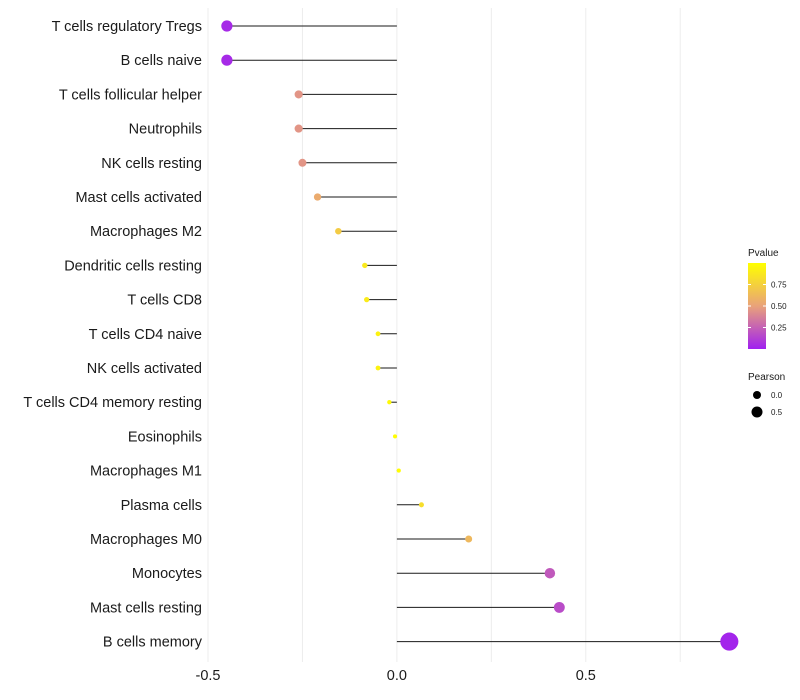 The height and width of the screenshot is (700, 800). What do you see at coordinates (167, 574) in the screenshot?
I see `category-label-16: Monocytes` at bounding box center [167, 574].